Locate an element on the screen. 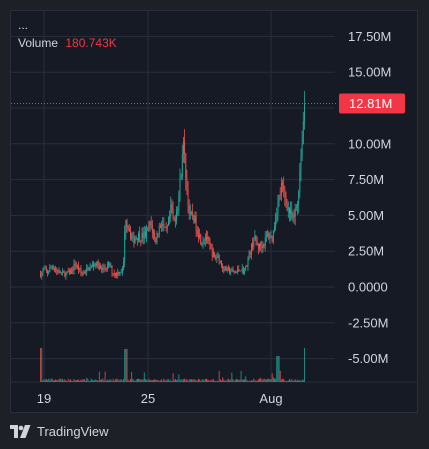 This screenshot has width=429, height=449. y-tick-label: 17.50M is located at coordinates (369, 36).